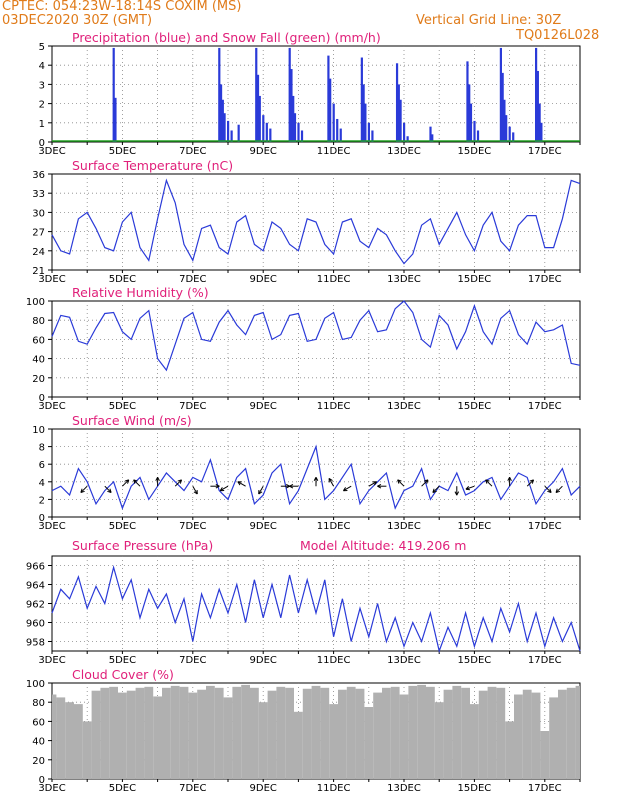 The image size is (618, 800). What do you see at coordinates (38, 194) in the screenshot?
I see `temperature-ytick-label: 33` at bounding box center [38, 194].